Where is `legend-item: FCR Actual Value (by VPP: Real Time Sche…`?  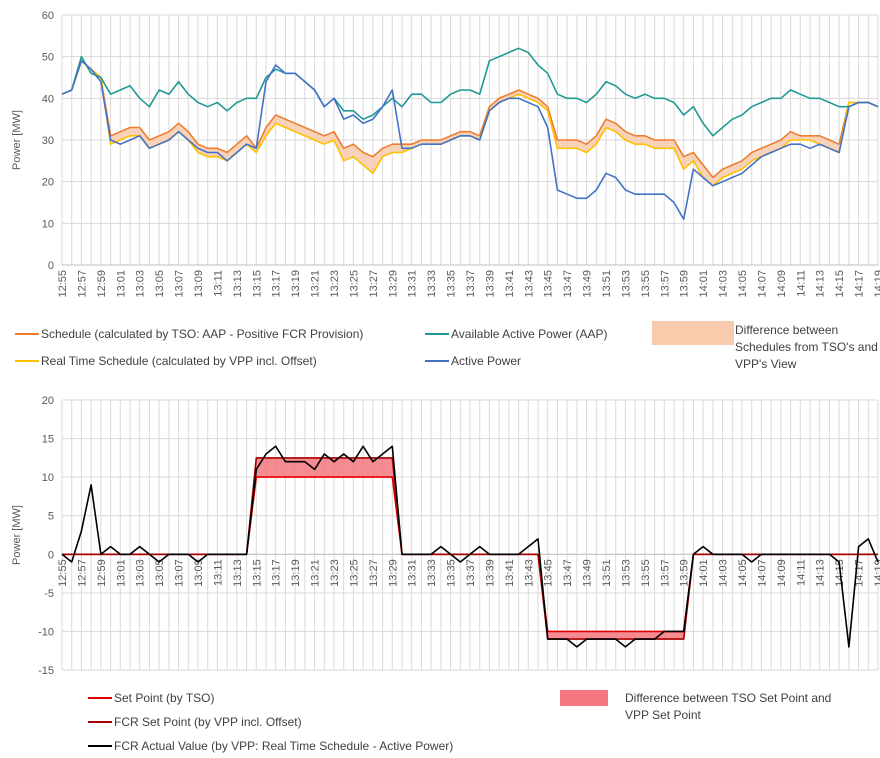 legend-item: FCR Actual Value (by VPP: Real Time Sche… is located at coordinates (270, 746).